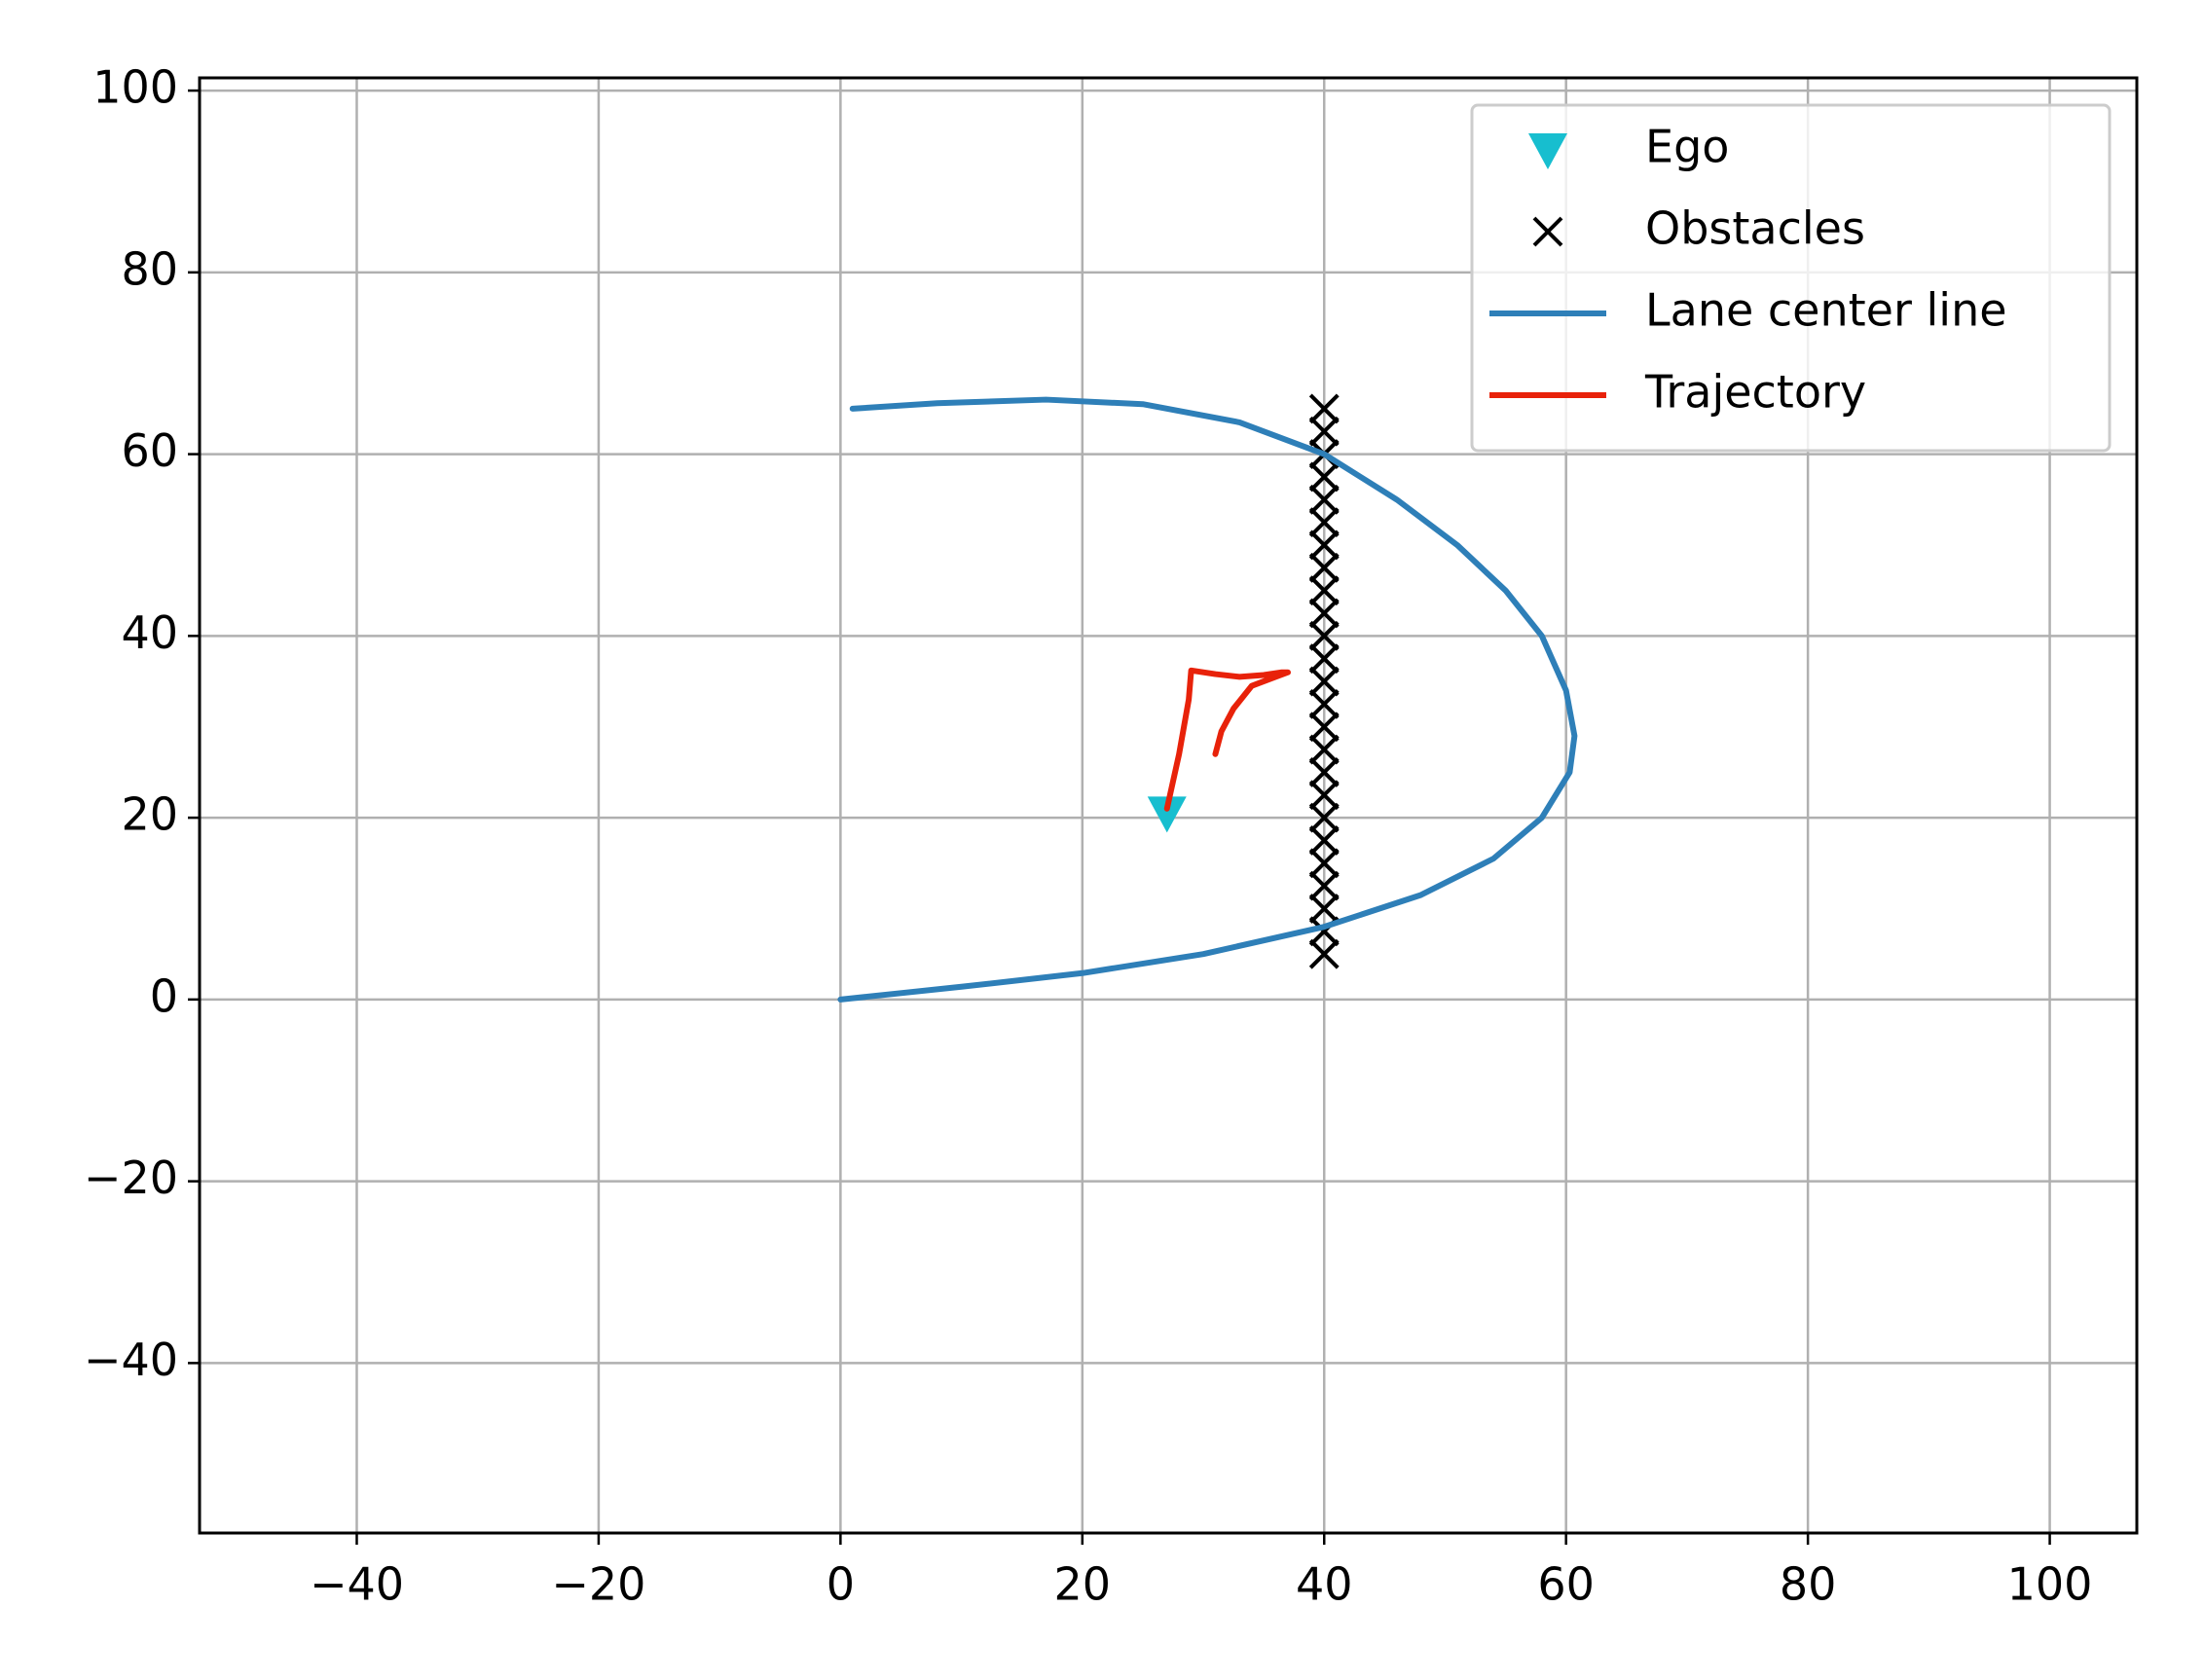 Image resolution: width=2204 pixels, height=1680 pixels. I want to click on legend-box, so click(1791, 278).